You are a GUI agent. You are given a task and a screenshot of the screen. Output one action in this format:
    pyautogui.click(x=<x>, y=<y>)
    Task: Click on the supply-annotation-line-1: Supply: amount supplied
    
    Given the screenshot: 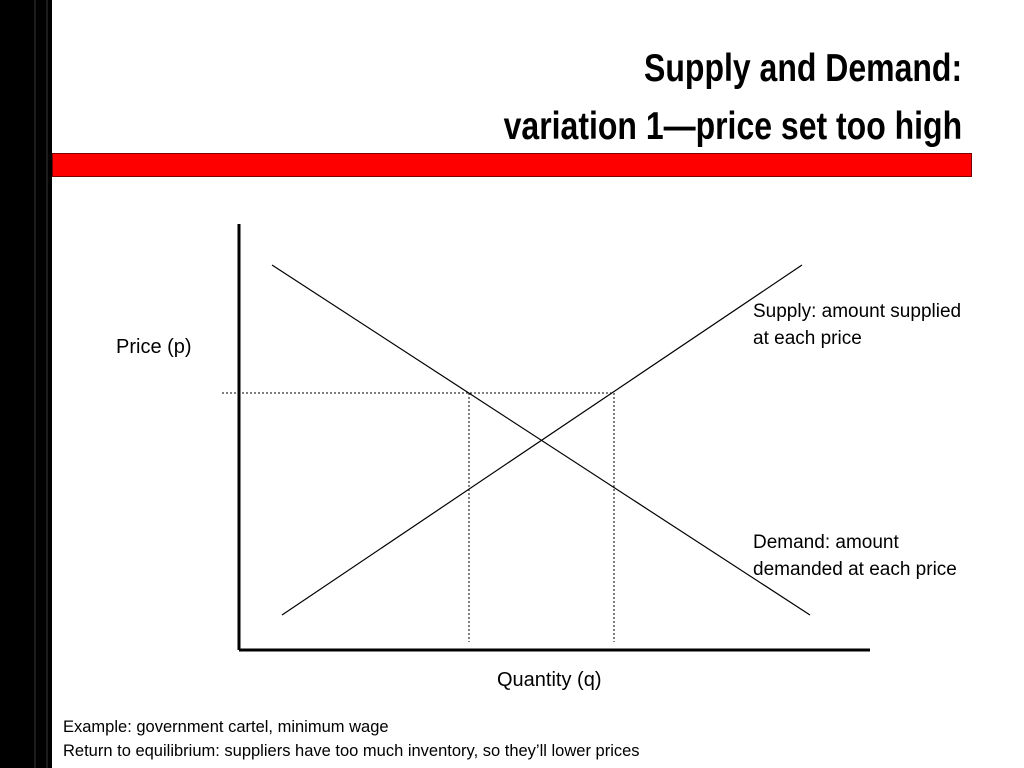 What is the action you would take?
    pyautogui.click(x=857, y=311)
    